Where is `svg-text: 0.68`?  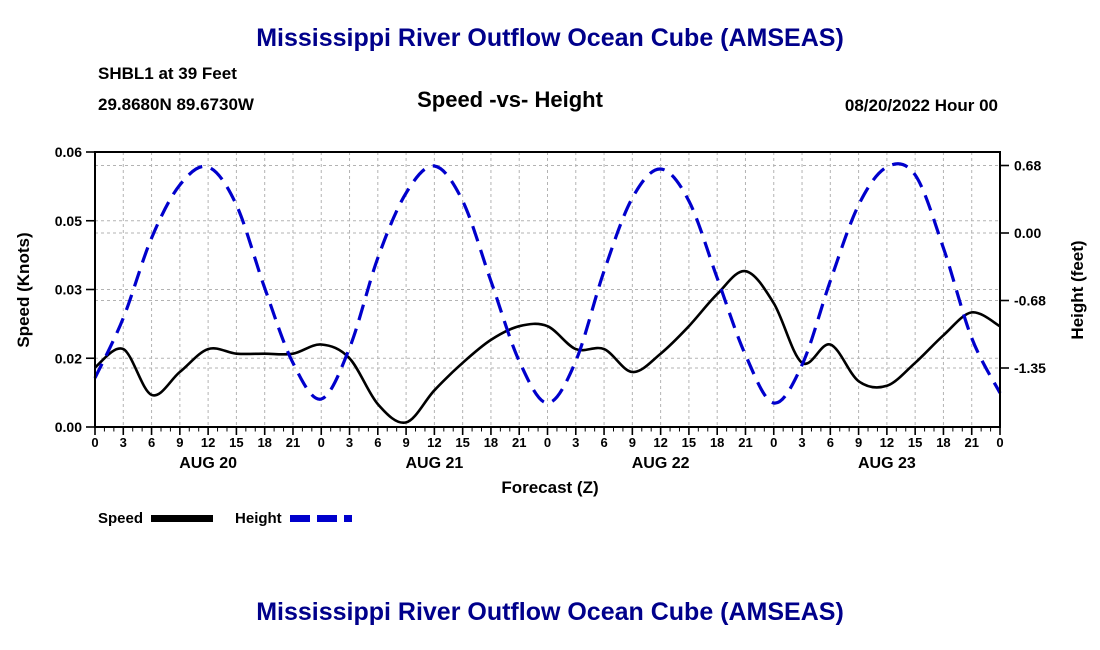
svg-text: 0.68 is located at coordinates (1027, 166).